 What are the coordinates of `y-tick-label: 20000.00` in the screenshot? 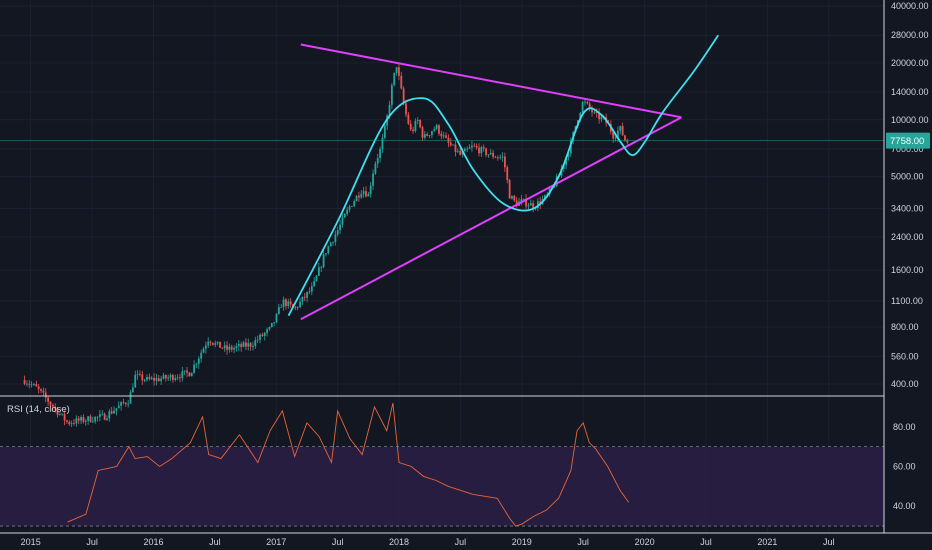 It's located at (910, 63).